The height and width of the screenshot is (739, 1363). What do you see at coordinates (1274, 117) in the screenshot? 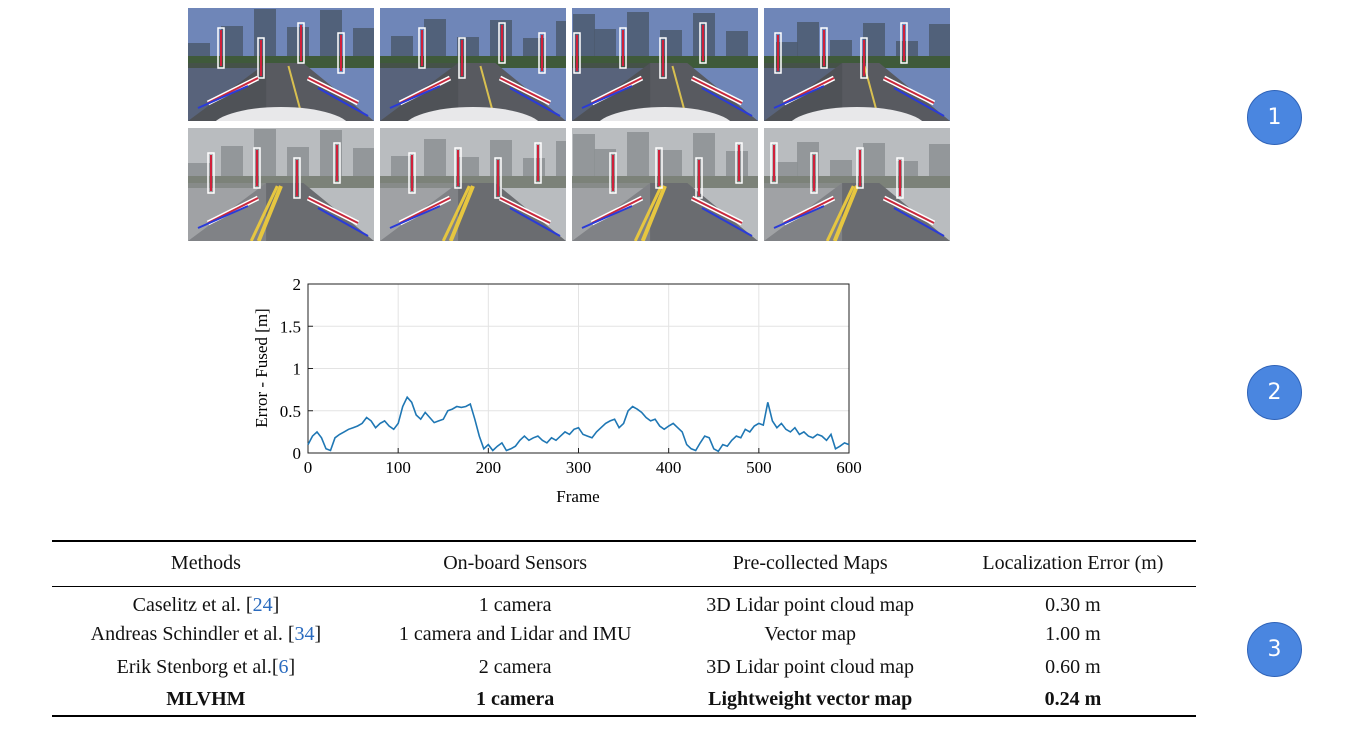
I see `marker-1: 1` at bounding box center [1274, 117].